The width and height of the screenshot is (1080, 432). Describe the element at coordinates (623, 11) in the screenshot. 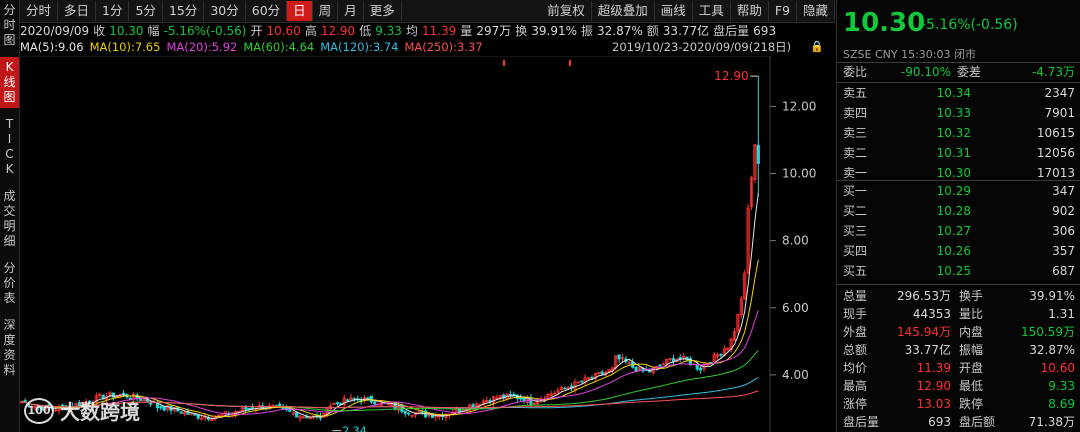

I see `tool-button-1: 超级叠加` at that location.